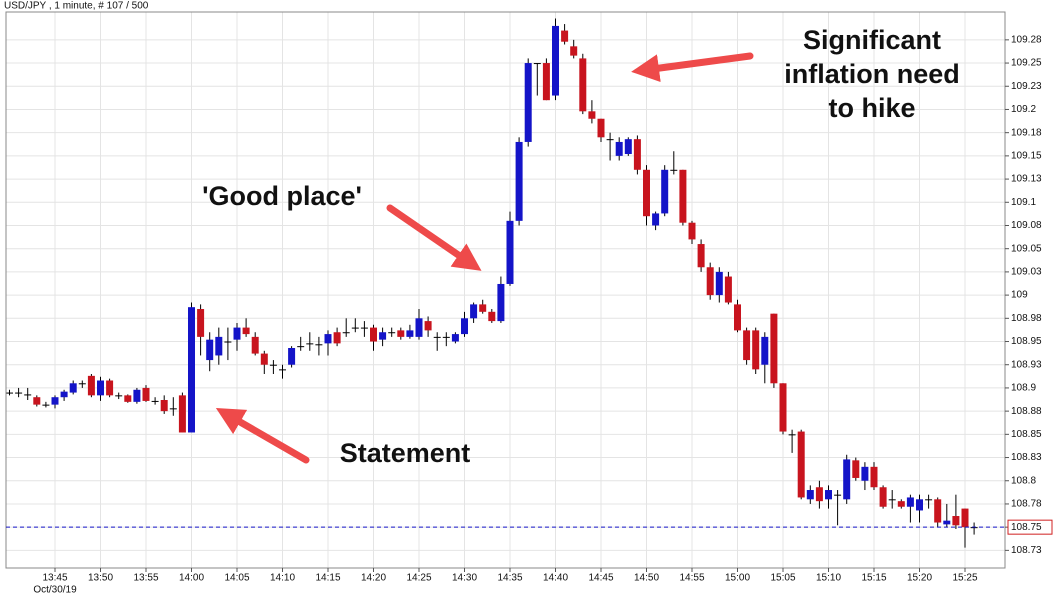 Image resolution: width=1054 pixels, height=596 pixels. What do you see at coordinates (1023, 480) in the screenshot?
I see `y-tick-label: 108.8` at bounding box center [1023, 480].